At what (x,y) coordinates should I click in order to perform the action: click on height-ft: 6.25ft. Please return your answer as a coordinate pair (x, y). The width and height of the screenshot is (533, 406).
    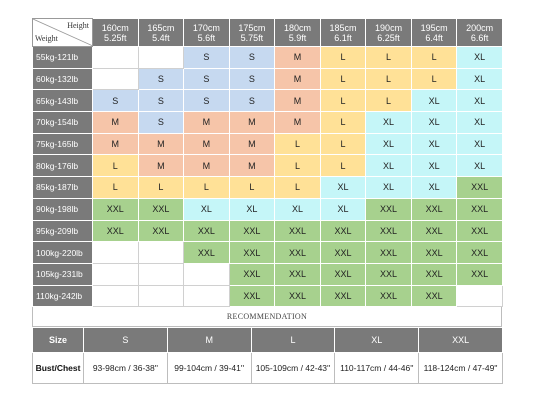
    Looking at the image, I should click on (388, 37).